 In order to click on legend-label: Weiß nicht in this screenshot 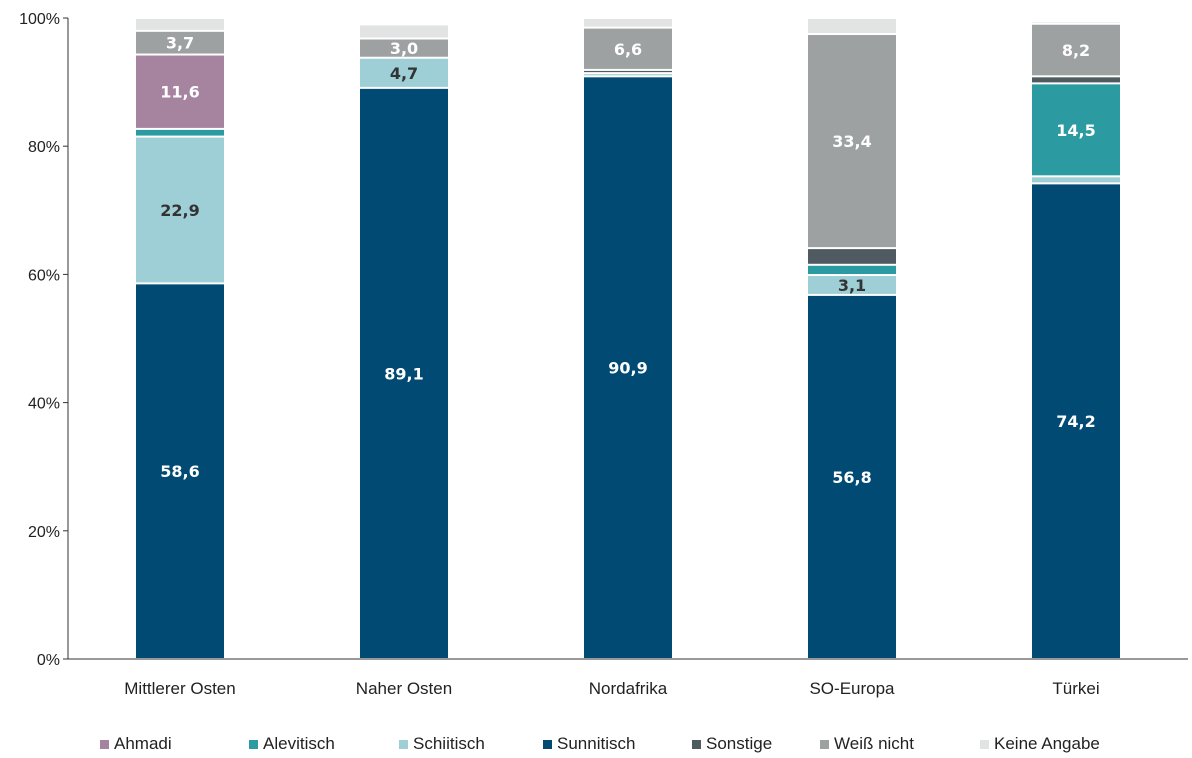, I will do `click(874, 743)`.